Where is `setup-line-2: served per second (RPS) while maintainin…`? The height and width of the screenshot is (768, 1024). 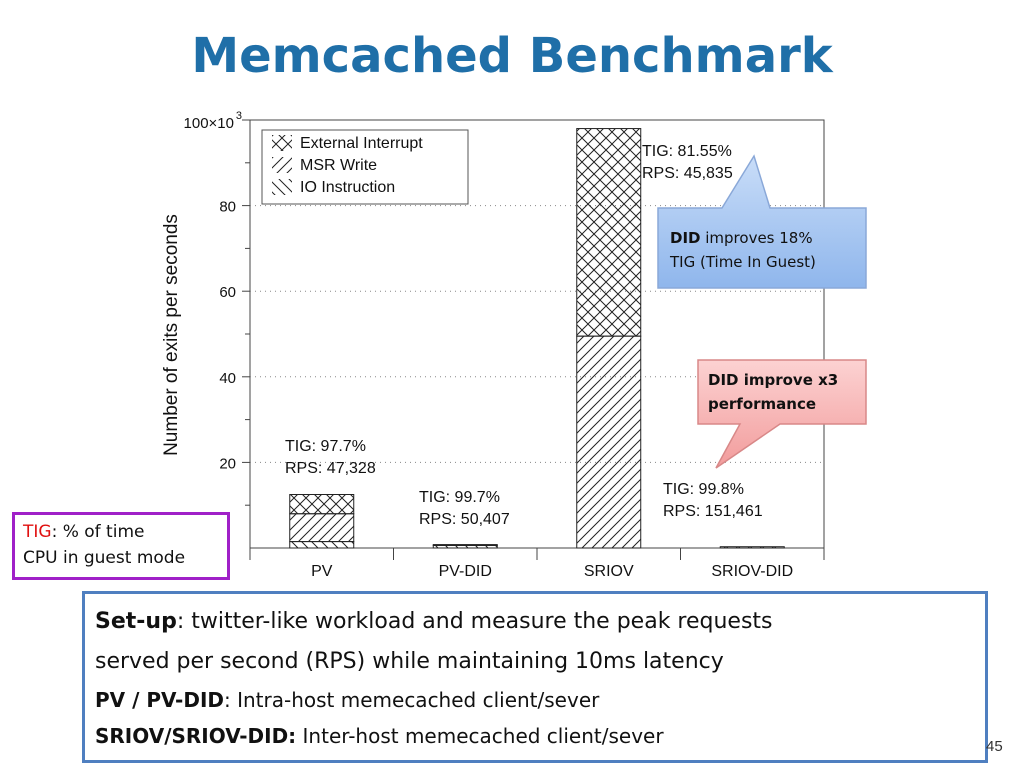
setup-line-2: served per second (RPS) while maintainin… is located at coordinates (409, 661).